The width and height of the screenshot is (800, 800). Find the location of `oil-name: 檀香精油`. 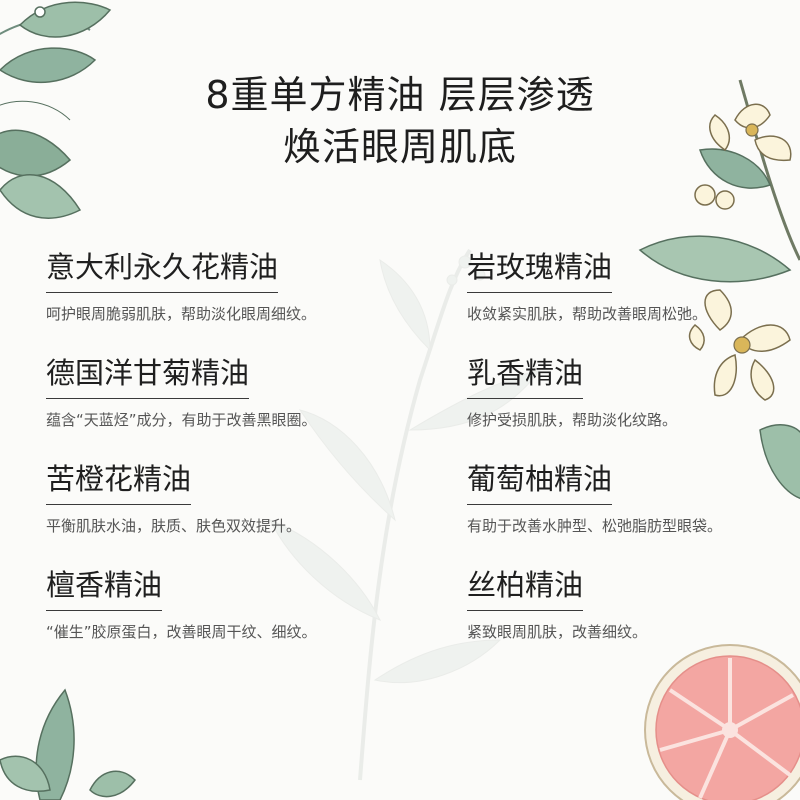

oil-name: 檀香精油 is located at coordinates (104, 590).